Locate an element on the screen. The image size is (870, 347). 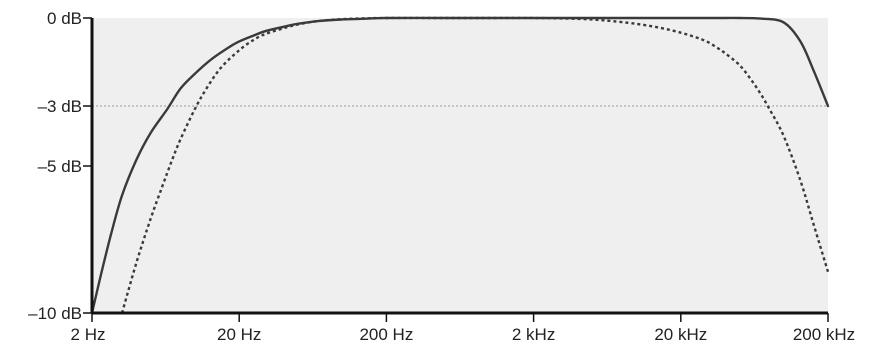
y-tick-label: –3 dB is located at coordinates (60, 106).